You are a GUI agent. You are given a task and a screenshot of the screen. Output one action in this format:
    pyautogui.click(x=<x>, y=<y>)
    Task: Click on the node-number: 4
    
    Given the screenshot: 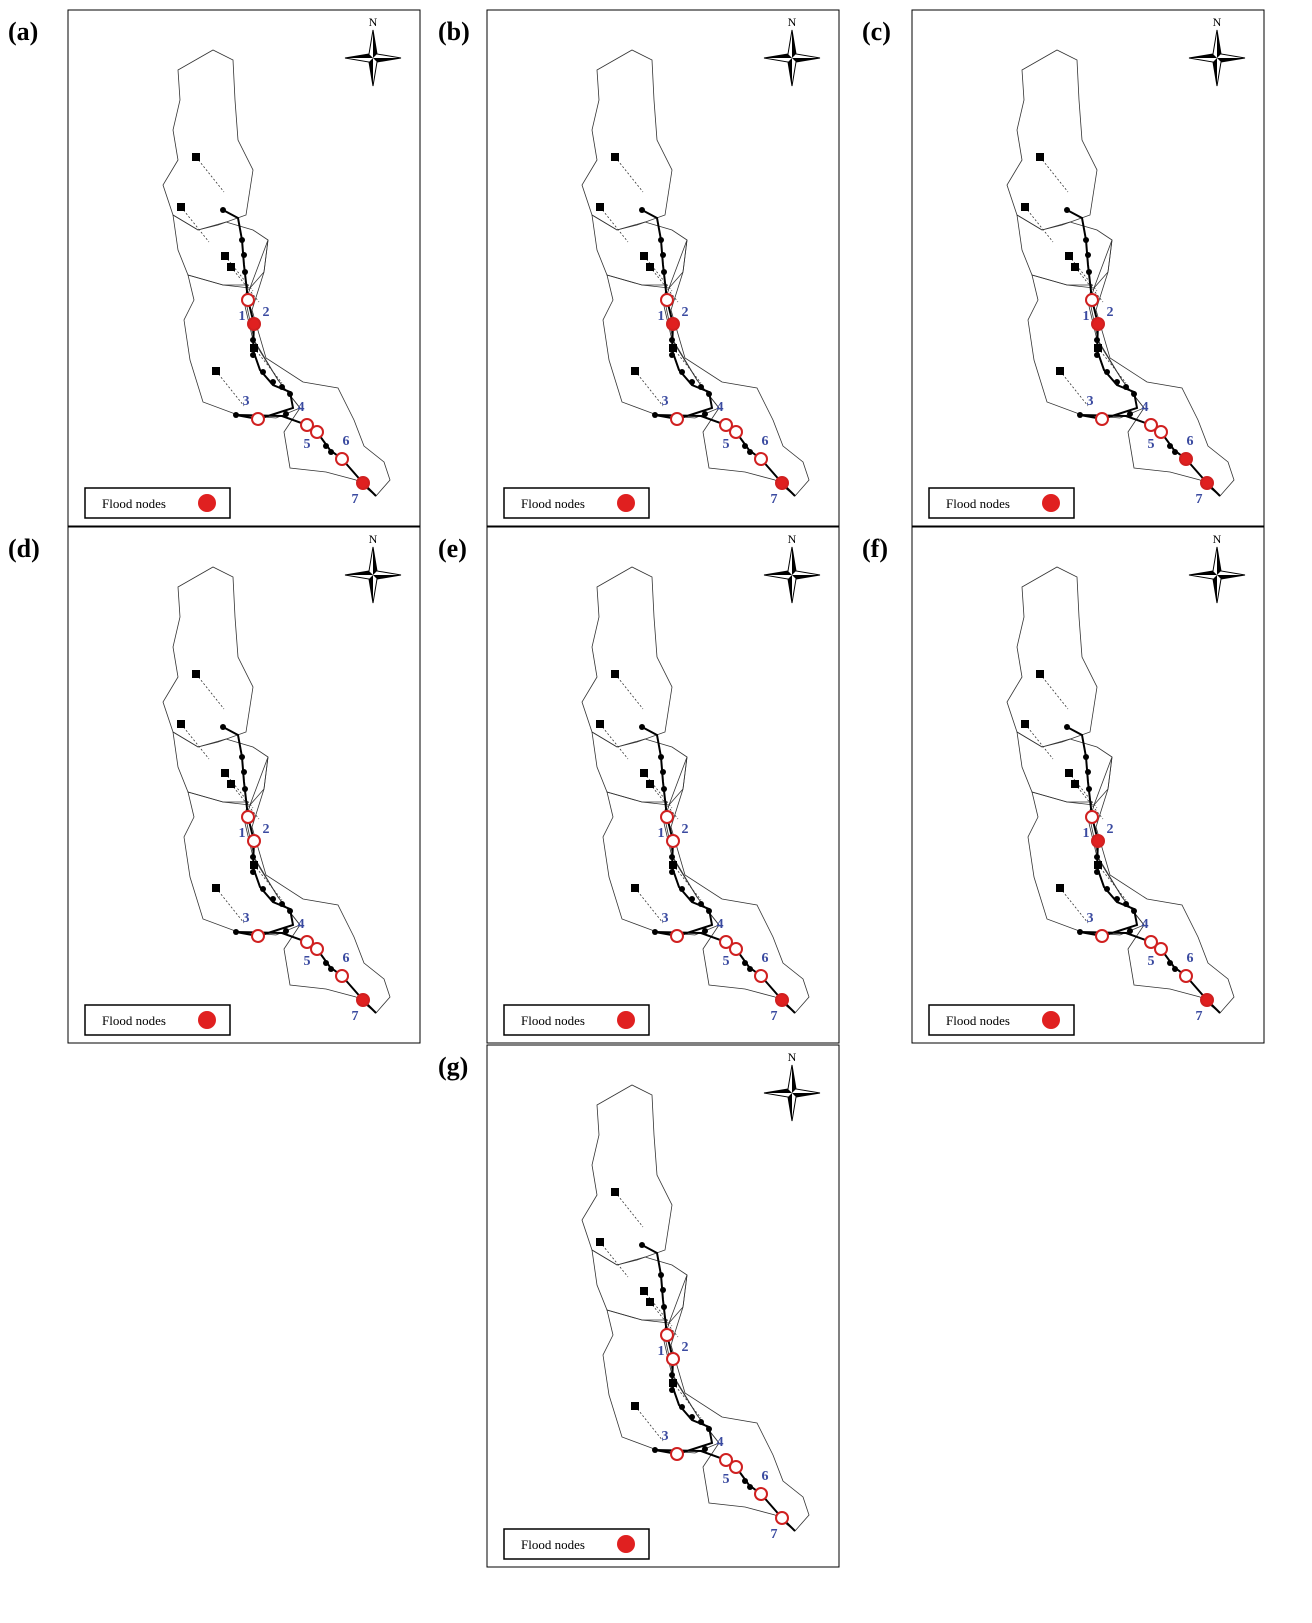 What is the action you would take?
    pyautogui.click(x=720, y=924)
    